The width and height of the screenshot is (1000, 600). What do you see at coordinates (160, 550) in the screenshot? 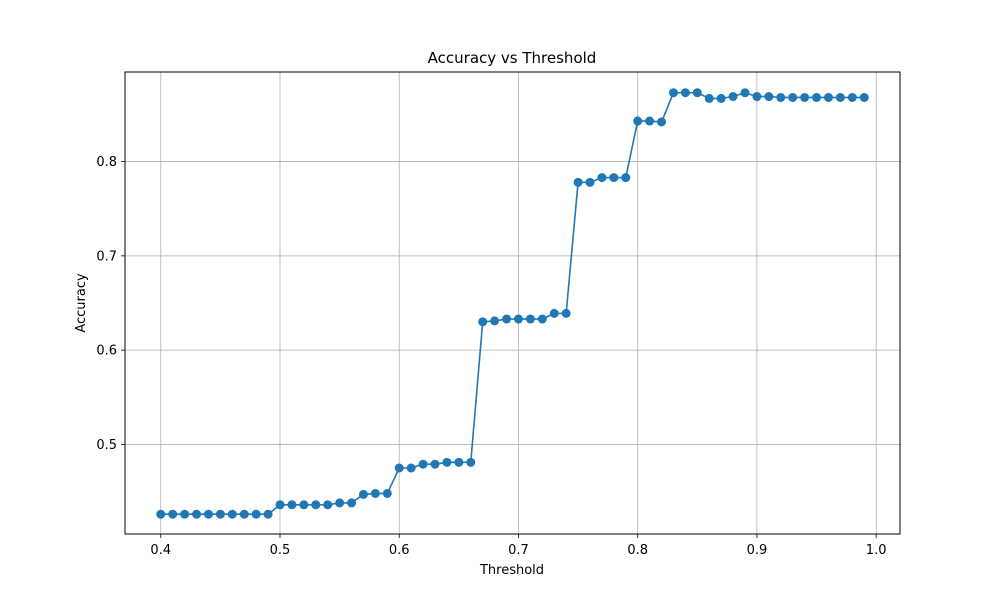
I see `x-tick-label: 0.4` at bounding box center [160, 550].